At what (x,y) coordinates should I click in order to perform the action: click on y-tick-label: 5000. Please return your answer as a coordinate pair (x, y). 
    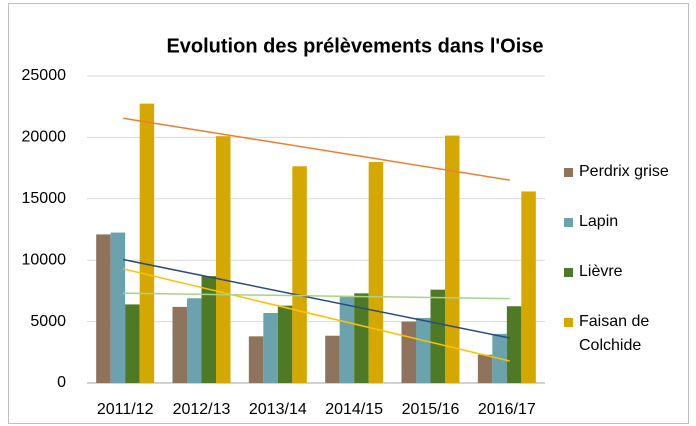
    Looking at the image, I should click on (48, 321).